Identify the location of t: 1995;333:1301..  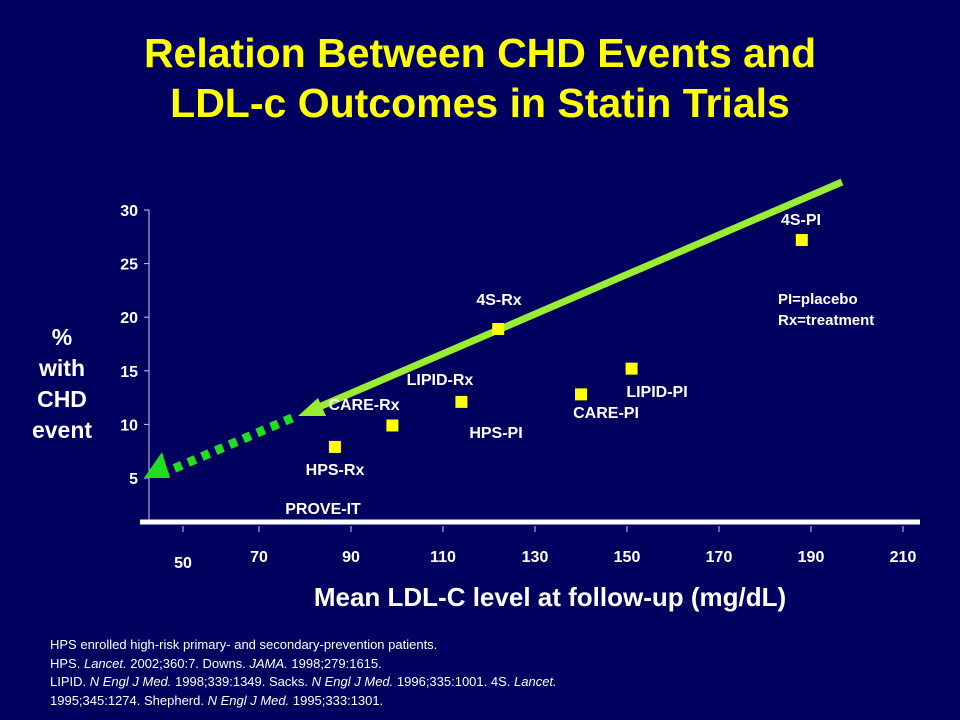
(336, 700).